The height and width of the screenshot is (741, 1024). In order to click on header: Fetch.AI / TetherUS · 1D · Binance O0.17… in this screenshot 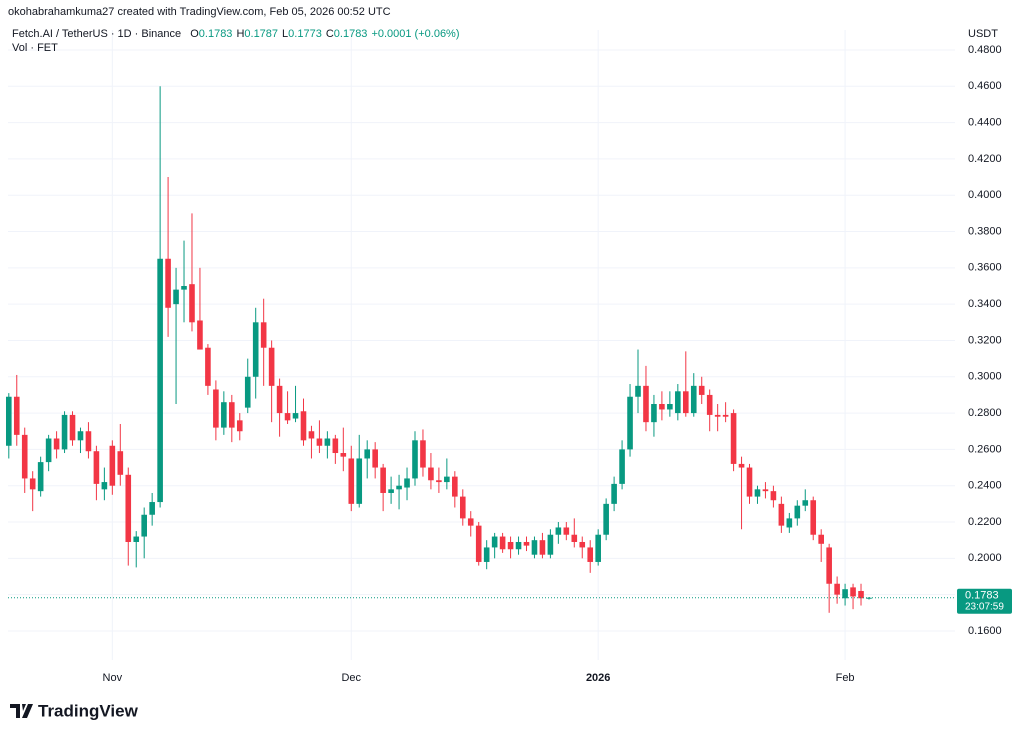, I will do `click(236, 34)`.